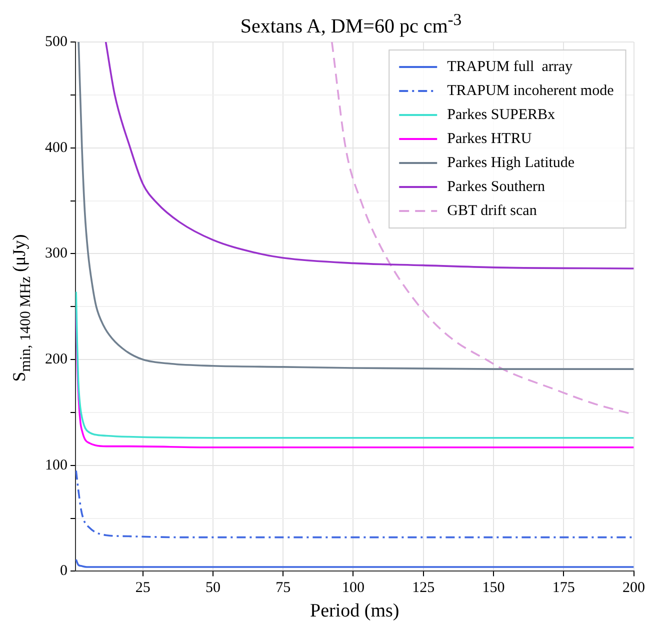 This screenshot has height=633, width=658. What do you see at coordinates (142, 588) in the screenshot?
I see `x-tick-label: 25` at bounding box center [142, 588].